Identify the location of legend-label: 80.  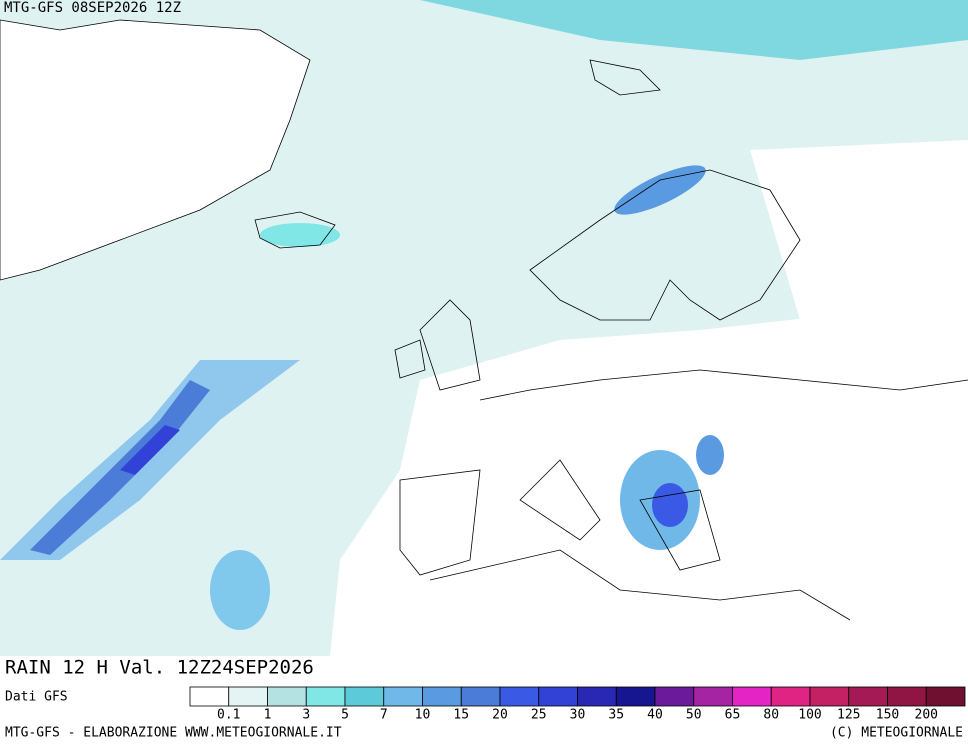
(771, 715).